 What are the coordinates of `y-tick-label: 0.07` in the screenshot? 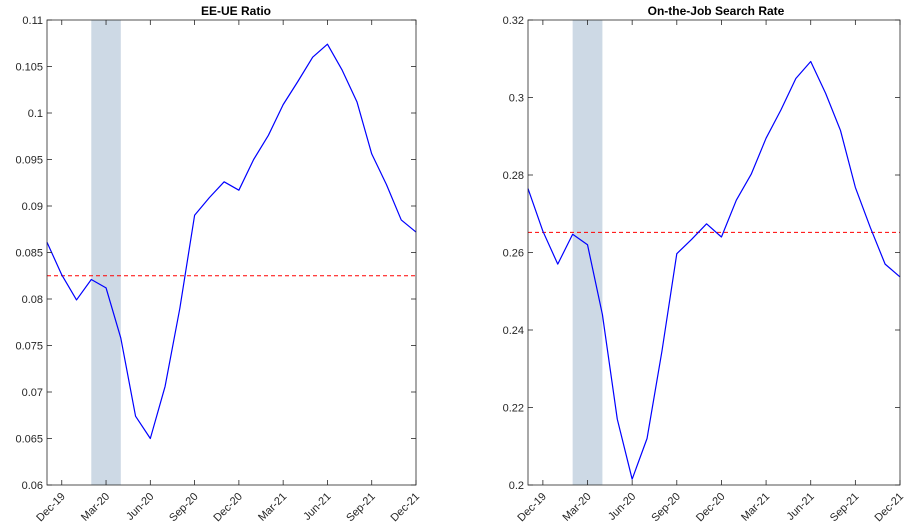 It's located at (32, 393).